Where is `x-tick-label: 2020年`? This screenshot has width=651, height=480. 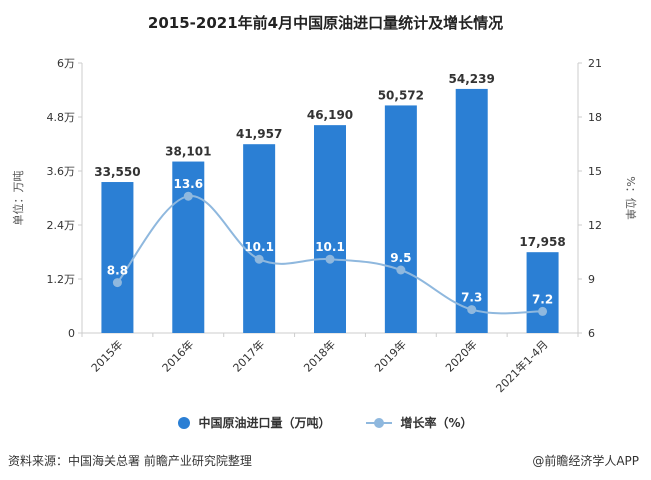 x-tick-label: 2020年 is located at coordinates (460, 355).